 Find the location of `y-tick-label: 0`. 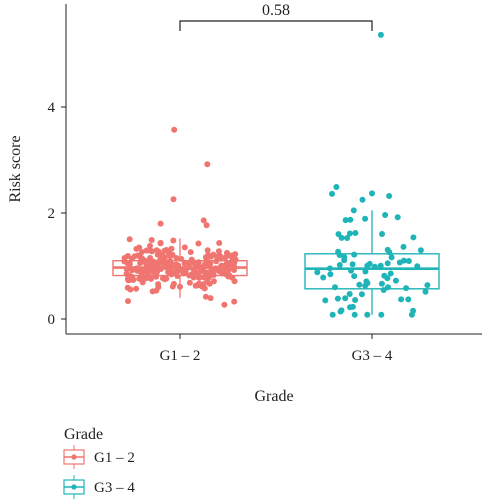

y-tick-label: 0 is located at coordinates (52, 320).